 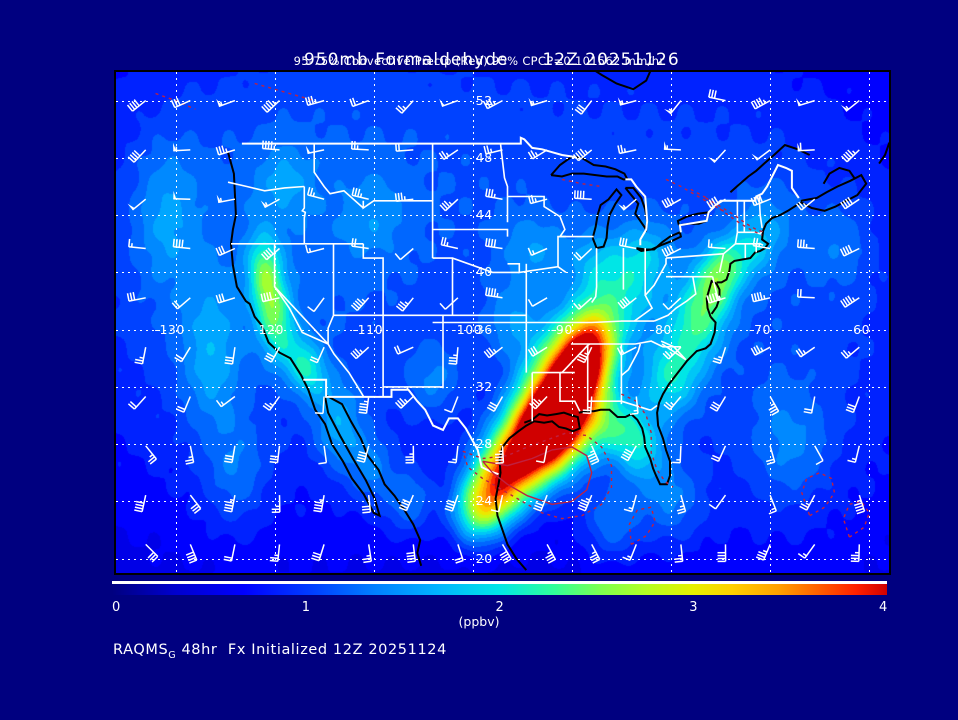 I want to click on page-title: 950mb Formaldehyde 12Z 20251126, so click(x=479, y=60).